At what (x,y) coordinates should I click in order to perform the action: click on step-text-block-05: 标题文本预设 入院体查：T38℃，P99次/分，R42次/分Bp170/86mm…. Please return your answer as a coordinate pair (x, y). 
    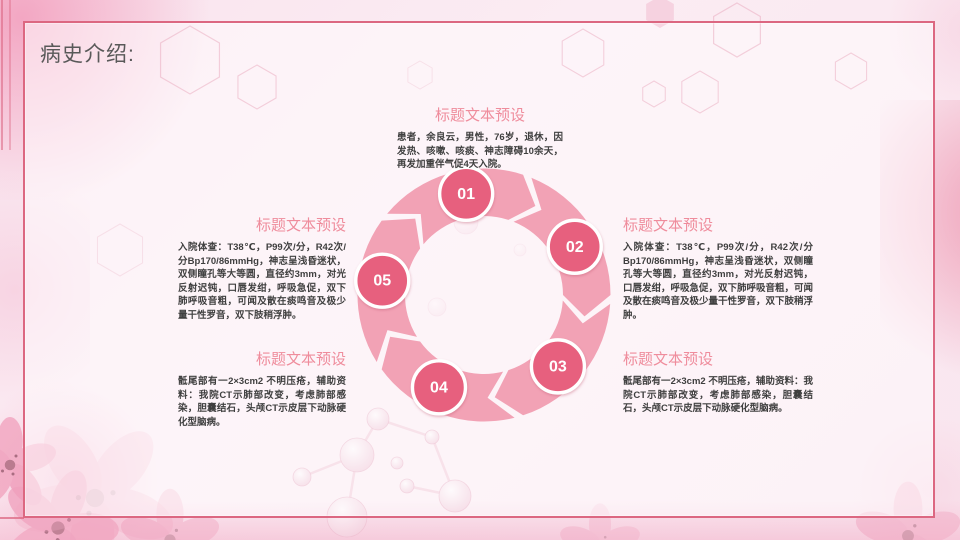
    Looking at the image, I should click on (262, 268).